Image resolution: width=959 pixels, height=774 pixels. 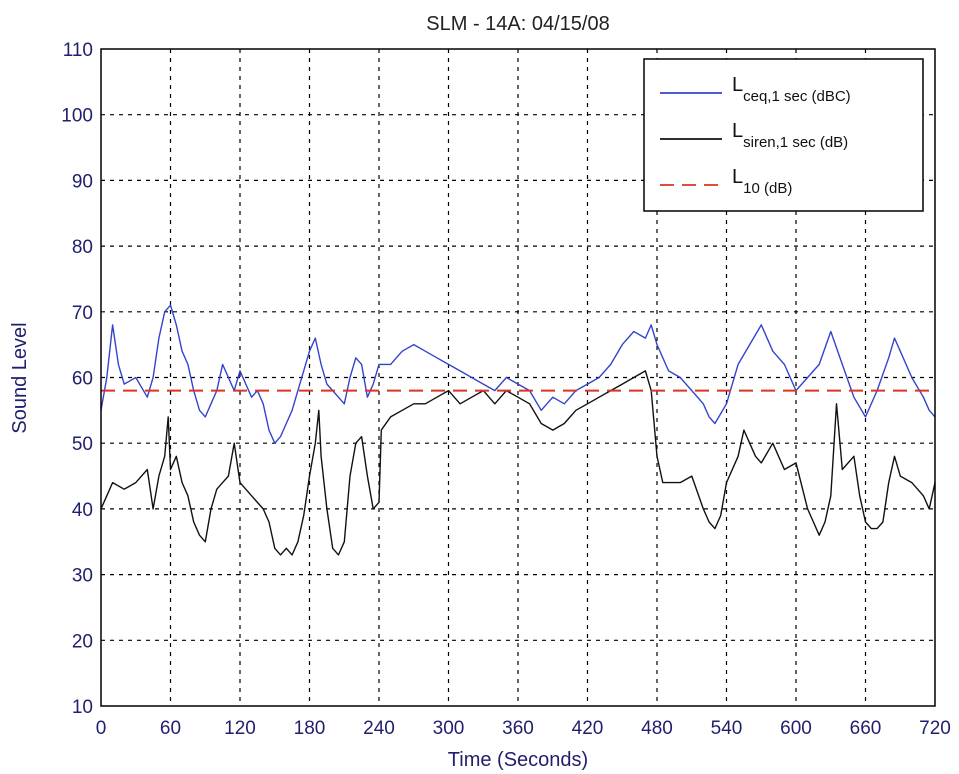 I want to click on legend-label-1: Lceq,1 sec (dBC), so click(x=791, y=89).